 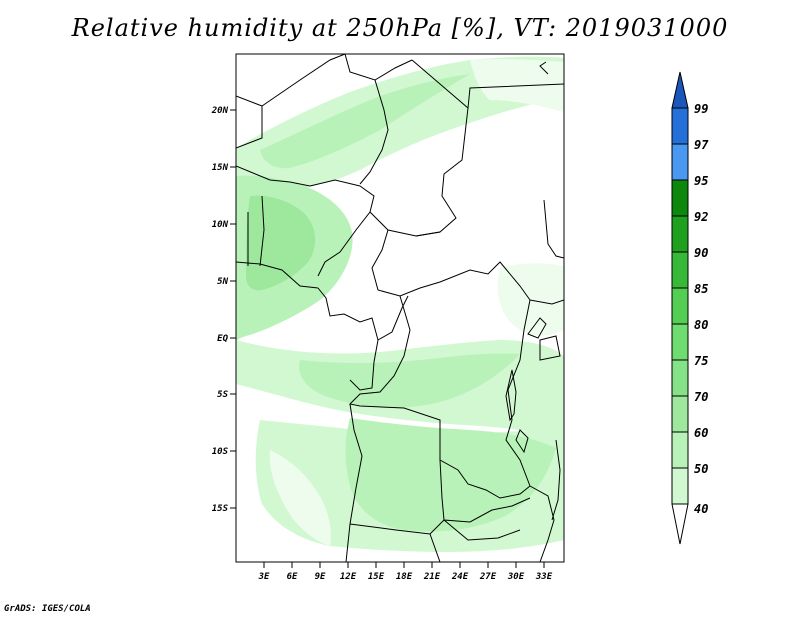 I want to click on humidity-region-north-band, so click(x=400, y=127).